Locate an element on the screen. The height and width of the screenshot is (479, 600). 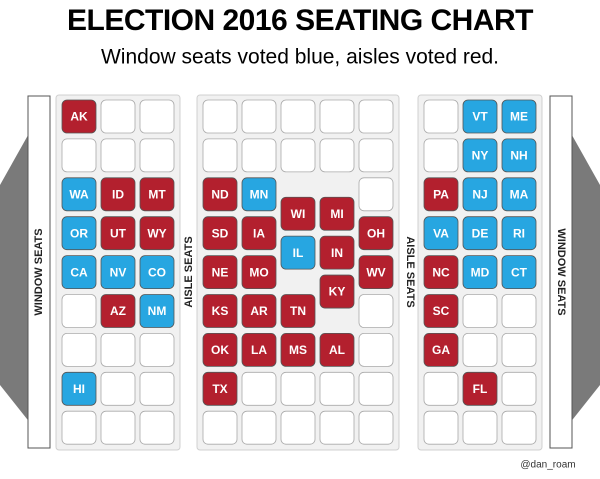
seat: GA is located at coordinates (441, 349).